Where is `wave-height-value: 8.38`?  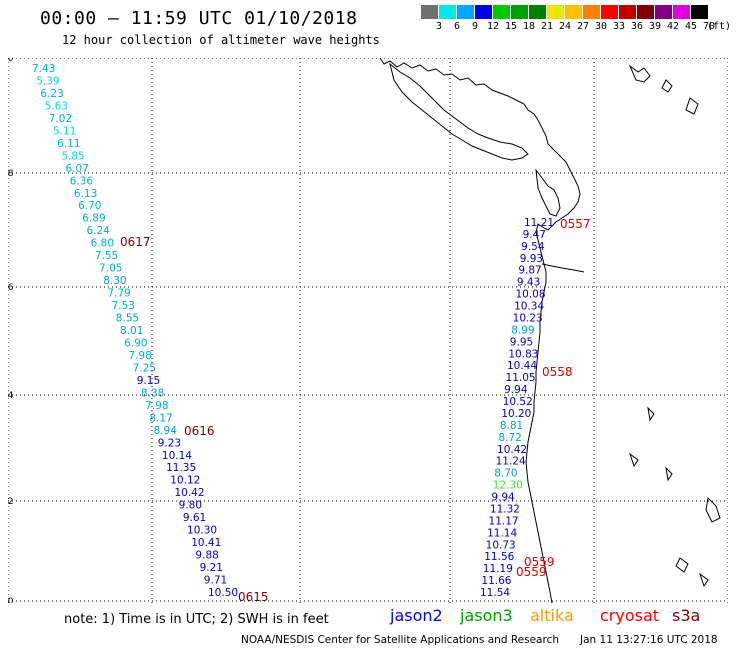
wave-height-value: 8.38 is located at coordinates (152, 393).